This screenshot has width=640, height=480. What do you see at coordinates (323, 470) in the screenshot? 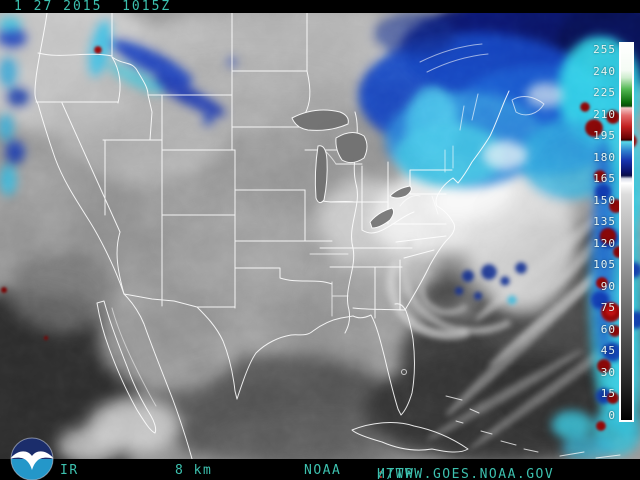
I see `agency-label: NOAA` at bounding box center [323, 470].